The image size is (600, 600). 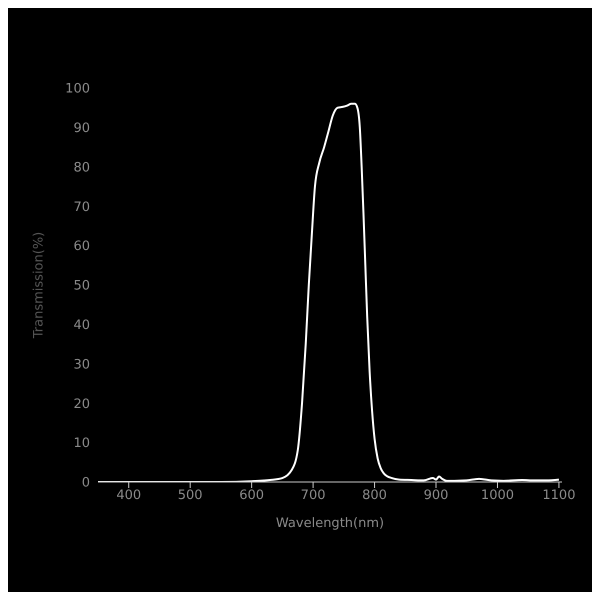 I want to click on x-tick-label: 600, so click(x=251, y=496).